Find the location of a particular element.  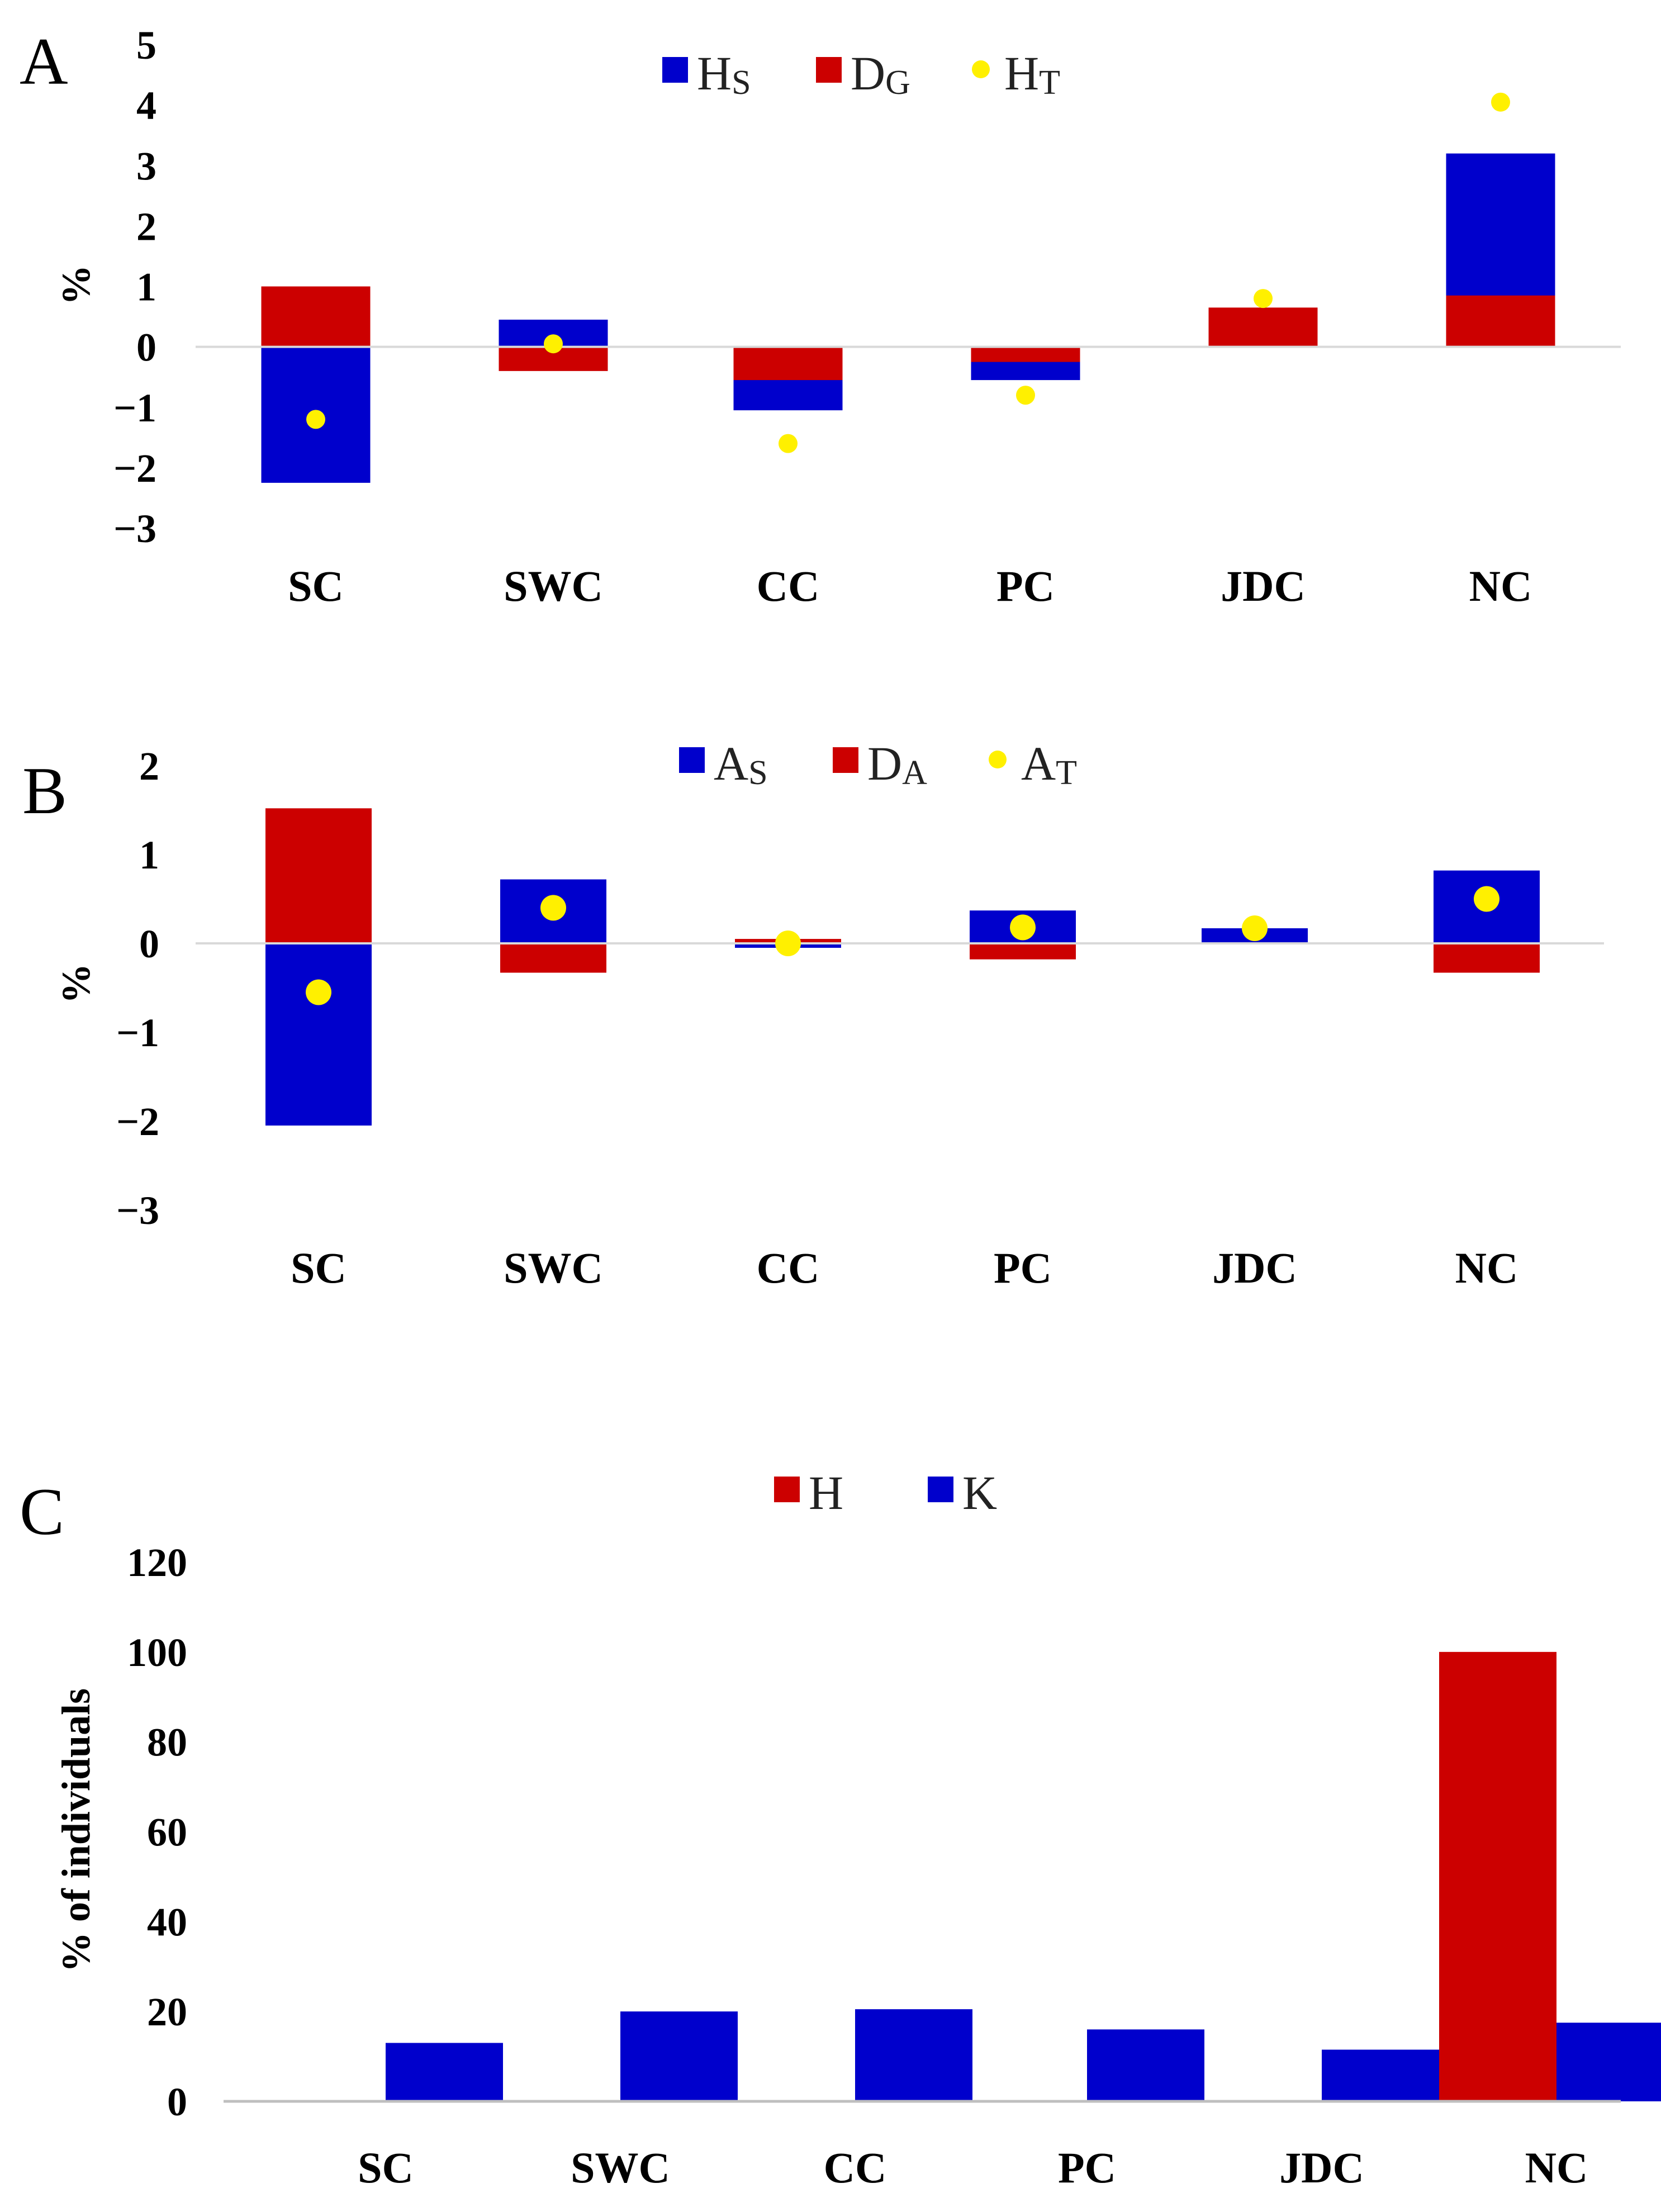

panel-a-bars is located at coordinates (908, 318).